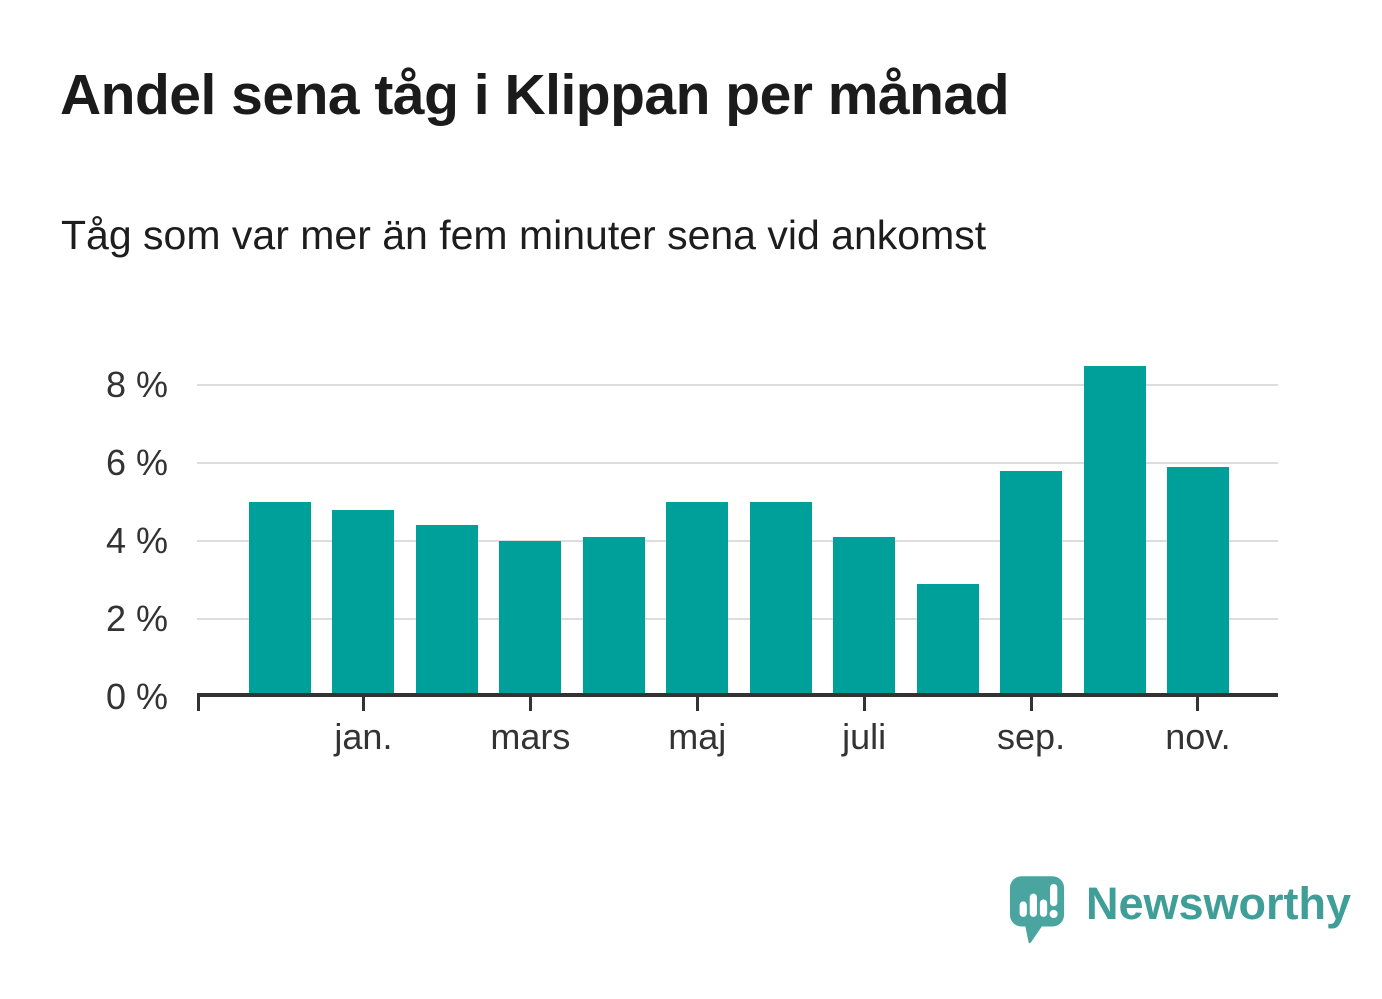  Describe the element at coordinates (1031, 736) in the screenshot. I see `x-tick-label: sep.` at that location.